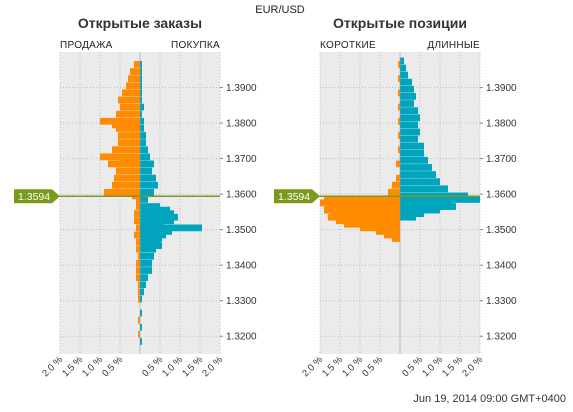 This screenshot has height=412, width=573. Describe the element at coordinates (472, 366) in the screenshot. I see `x-tick-label: 2.0 %` at that location.